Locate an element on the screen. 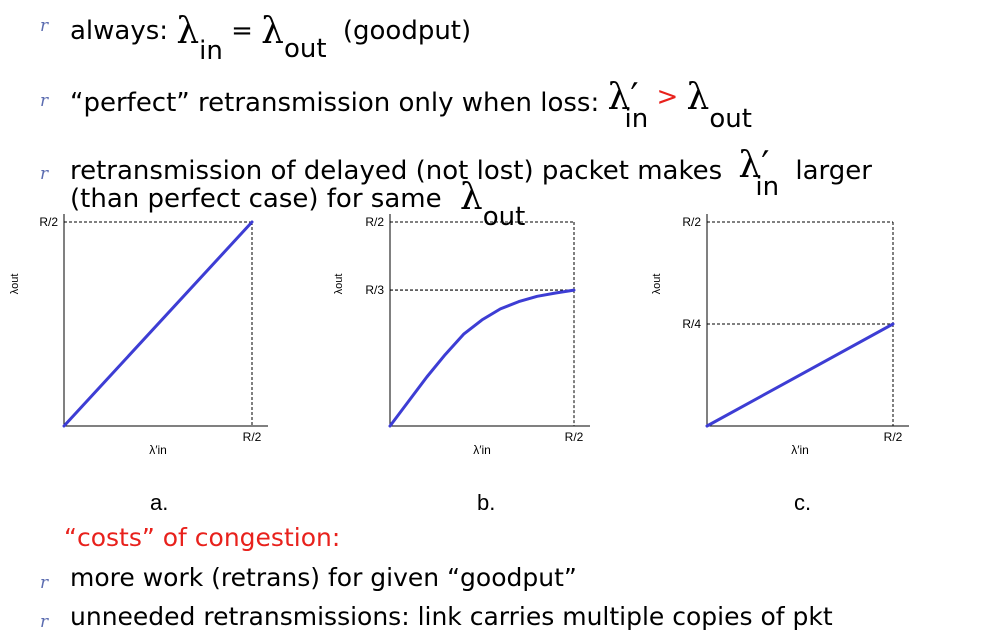 The image size is (1004, 642). lambda-in-symbol: λ is located at coordinates (188, 31).